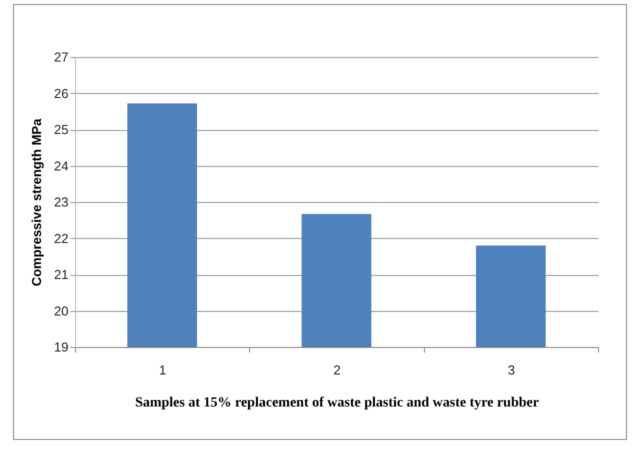 Image resolution: width=632 pixels, height=450 pixels. Describe the element at coordinates (61, 310) in the screenshot. I see `y-tick-label: 20` at that location.